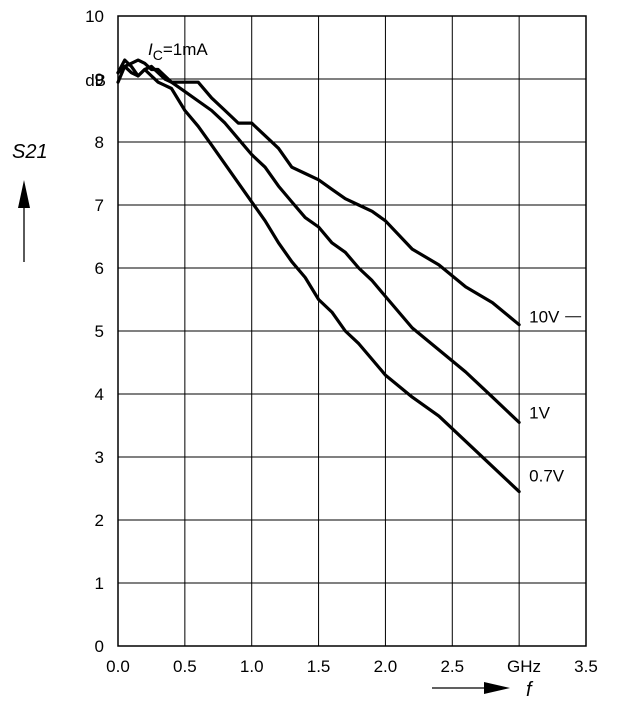 The width and height of the screenshot is (624, 702). What do you see at coordinates (539, 412) in the screenshot?
I see `series-label-1v: 1V` at bounding box center [539, 412].